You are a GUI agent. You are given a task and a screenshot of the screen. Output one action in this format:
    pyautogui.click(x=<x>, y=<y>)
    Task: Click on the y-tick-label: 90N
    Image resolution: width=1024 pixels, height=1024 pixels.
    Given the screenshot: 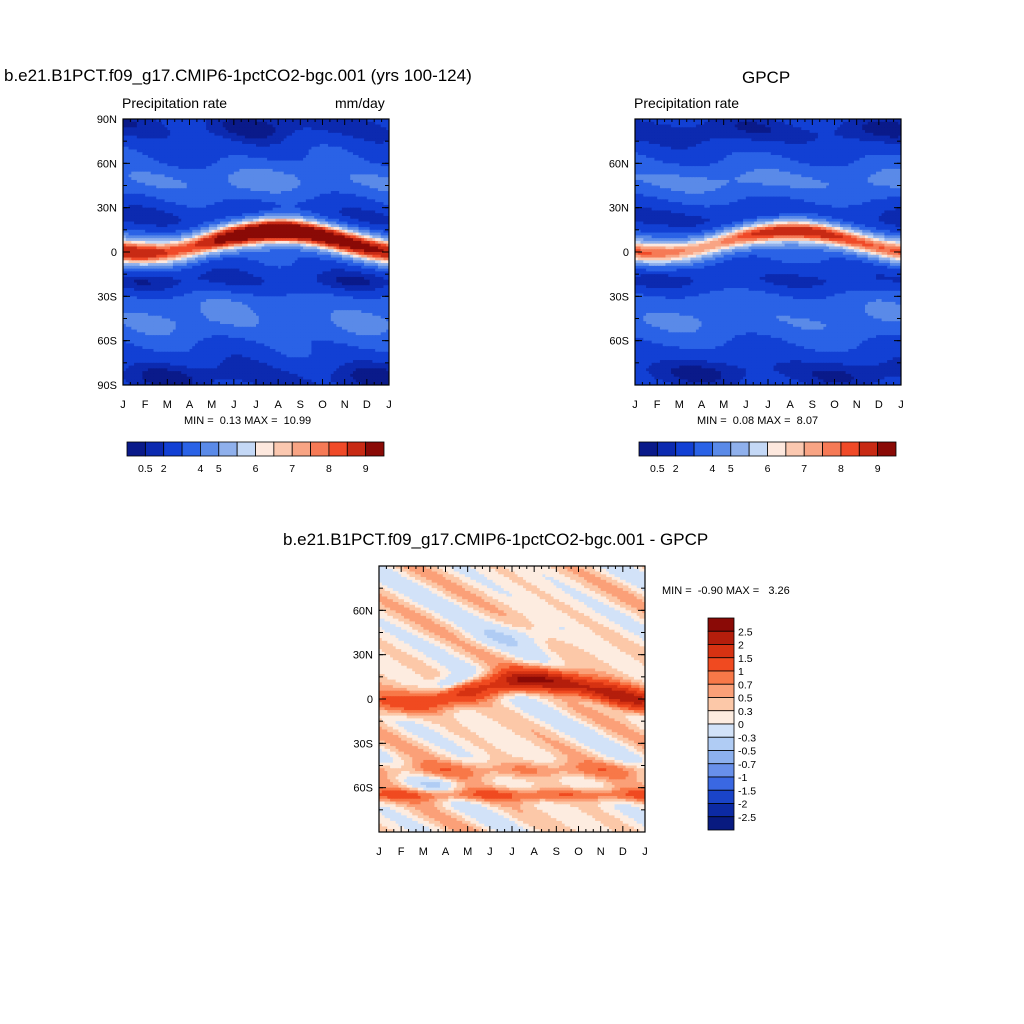 What is the action you would take?
    pyautogui.click(x=107, y=120)
    